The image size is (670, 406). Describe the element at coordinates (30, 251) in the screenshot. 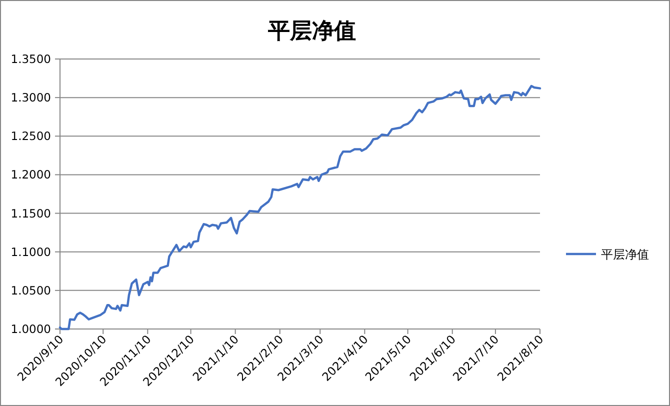

I see `y-tick-label: 1.1000` at that location.